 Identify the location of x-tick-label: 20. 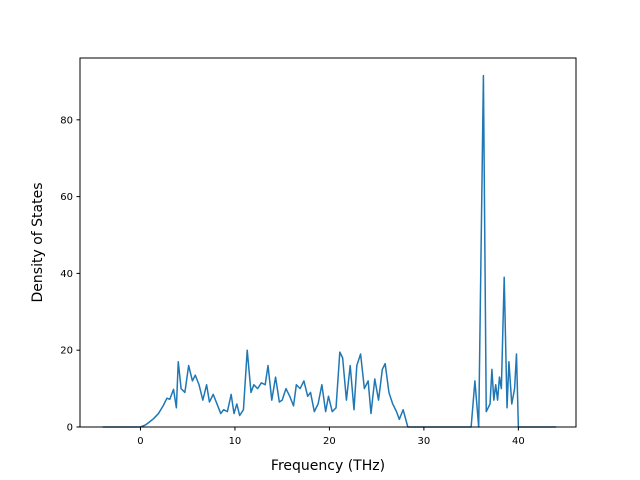
(329, 441).